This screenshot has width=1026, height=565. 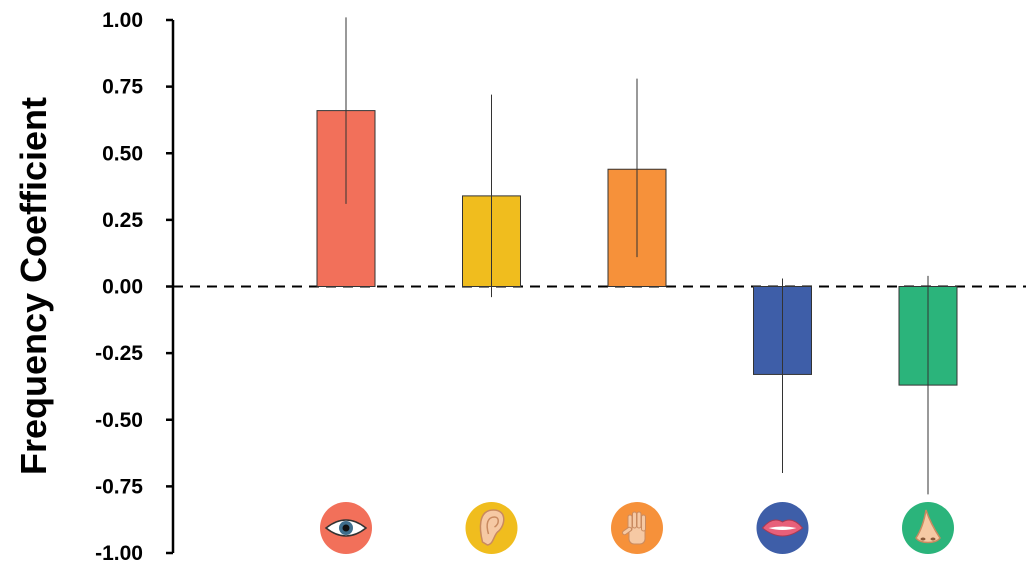 What do you see at coordinates (928, 528) in the screenshot?
I see `nose-icon` at bounding box center [928, 528].